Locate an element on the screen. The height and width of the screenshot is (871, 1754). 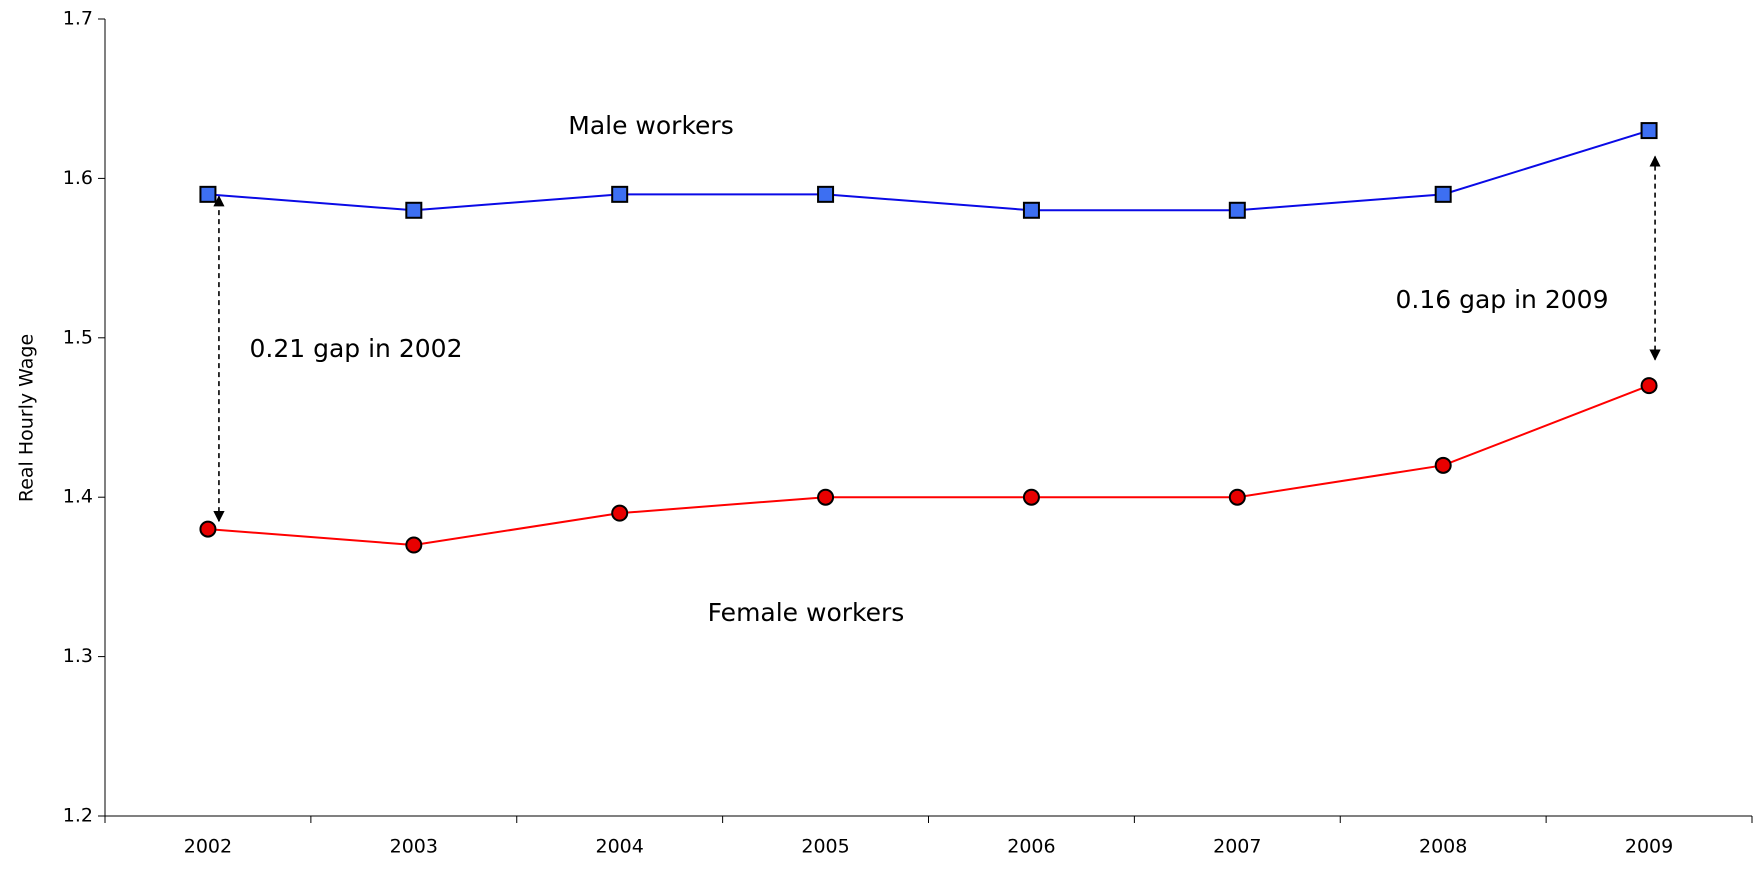
x-tick-label: 2004 is located at coordinates (620, 847).